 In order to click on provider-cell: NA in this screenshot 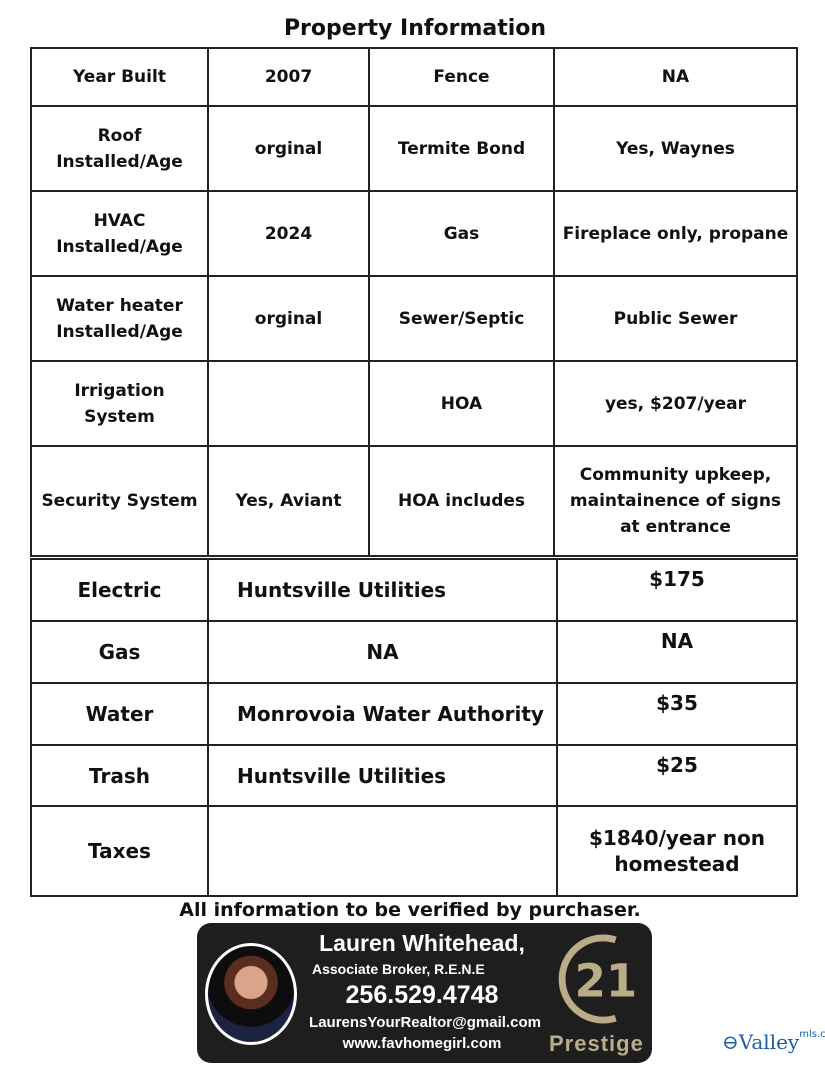, I will do `click(382, 652)`.